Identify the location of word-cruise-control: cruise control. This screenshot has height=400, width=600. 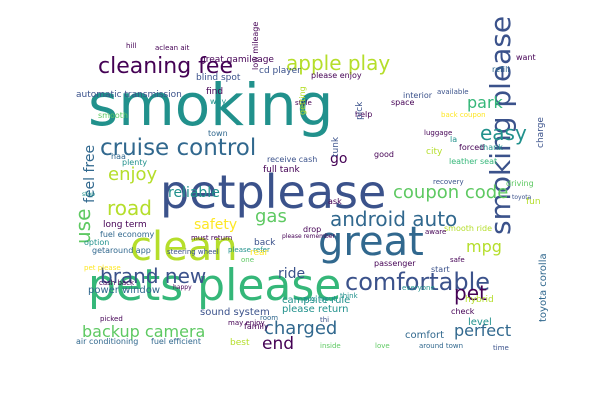
(178, 148).